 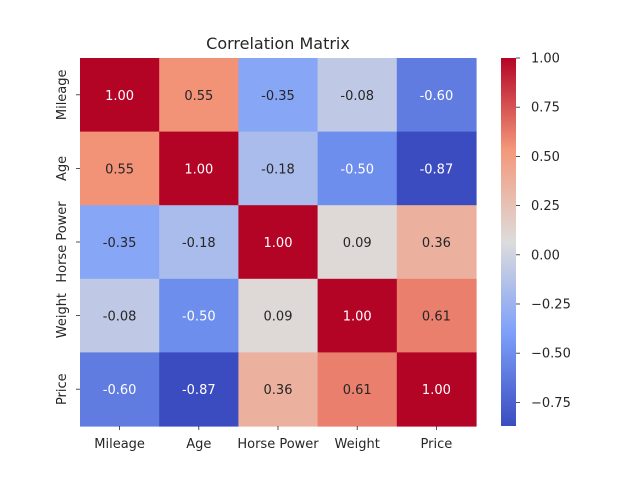 I want to click on cell-label-mileage-horse-power: -0.35, so click(x=278, y=96).